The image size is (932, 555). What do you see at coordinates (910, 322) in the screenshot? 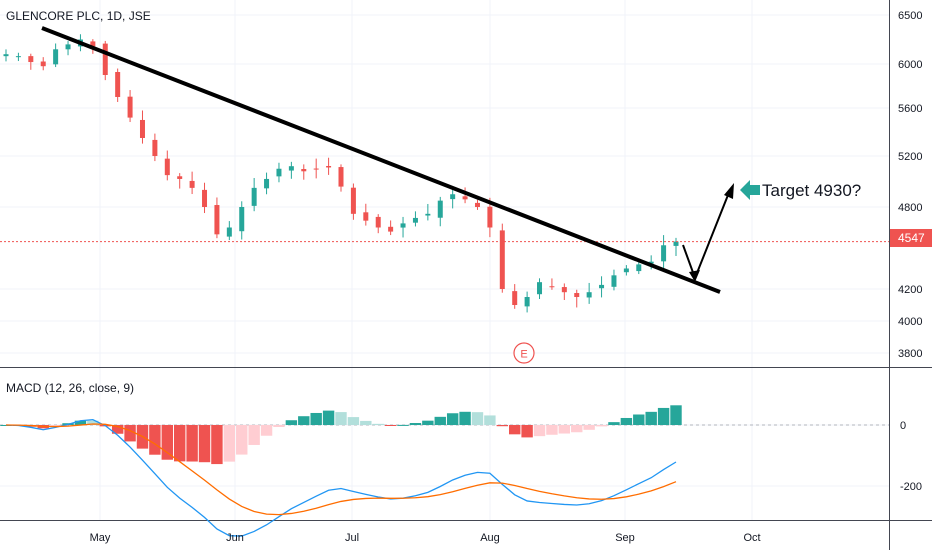
I see `price-tick-label: 4000` at bounding box center [910, 322].